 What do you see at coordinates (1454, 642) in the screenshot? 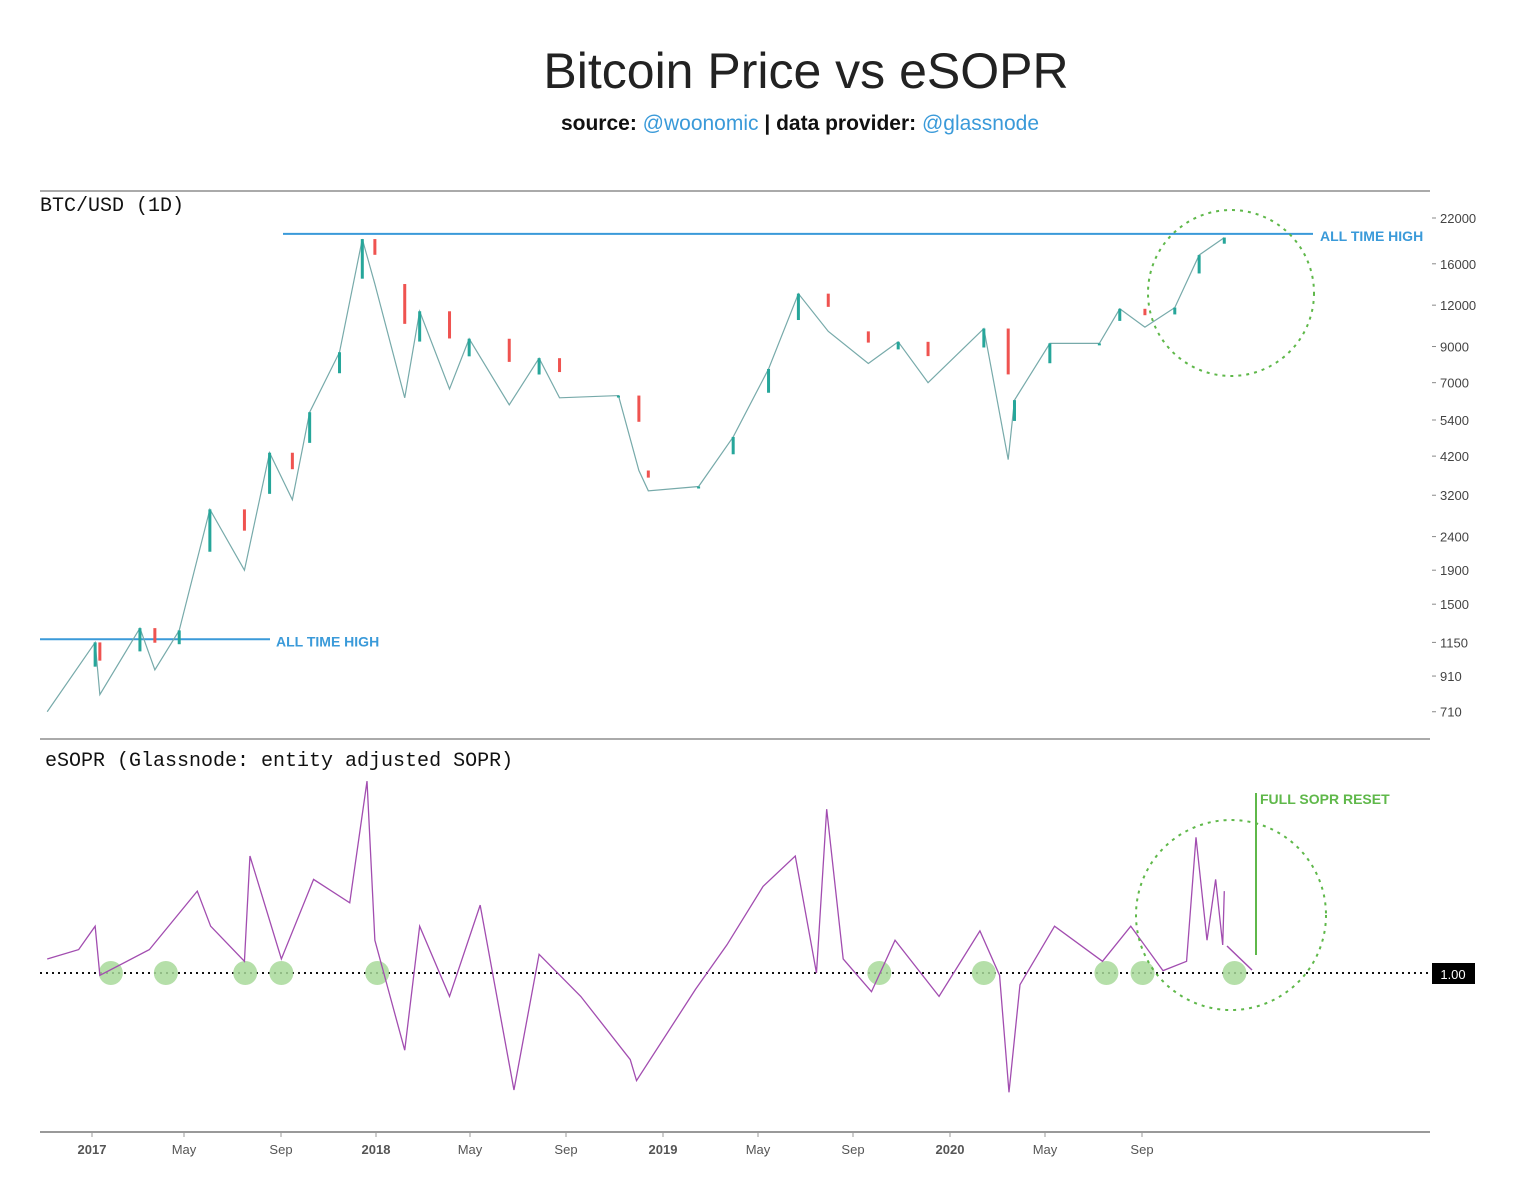
I see `y-tick-label: 1150` at bounding box center [1454, 642].